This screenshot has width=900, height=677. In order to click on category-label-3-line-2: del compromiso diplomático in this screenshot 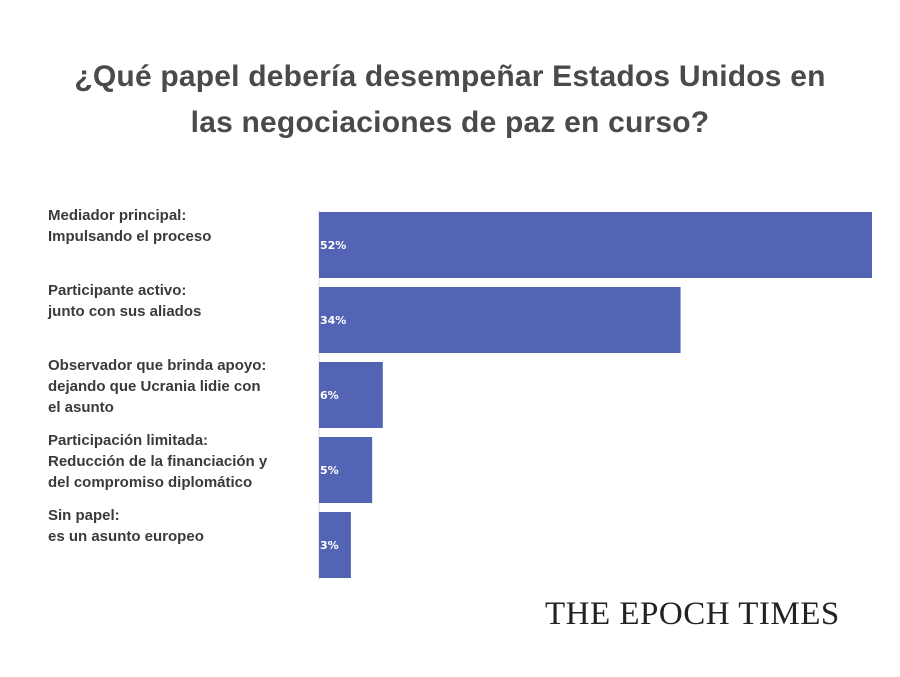, I will do `click(150, 482)`.